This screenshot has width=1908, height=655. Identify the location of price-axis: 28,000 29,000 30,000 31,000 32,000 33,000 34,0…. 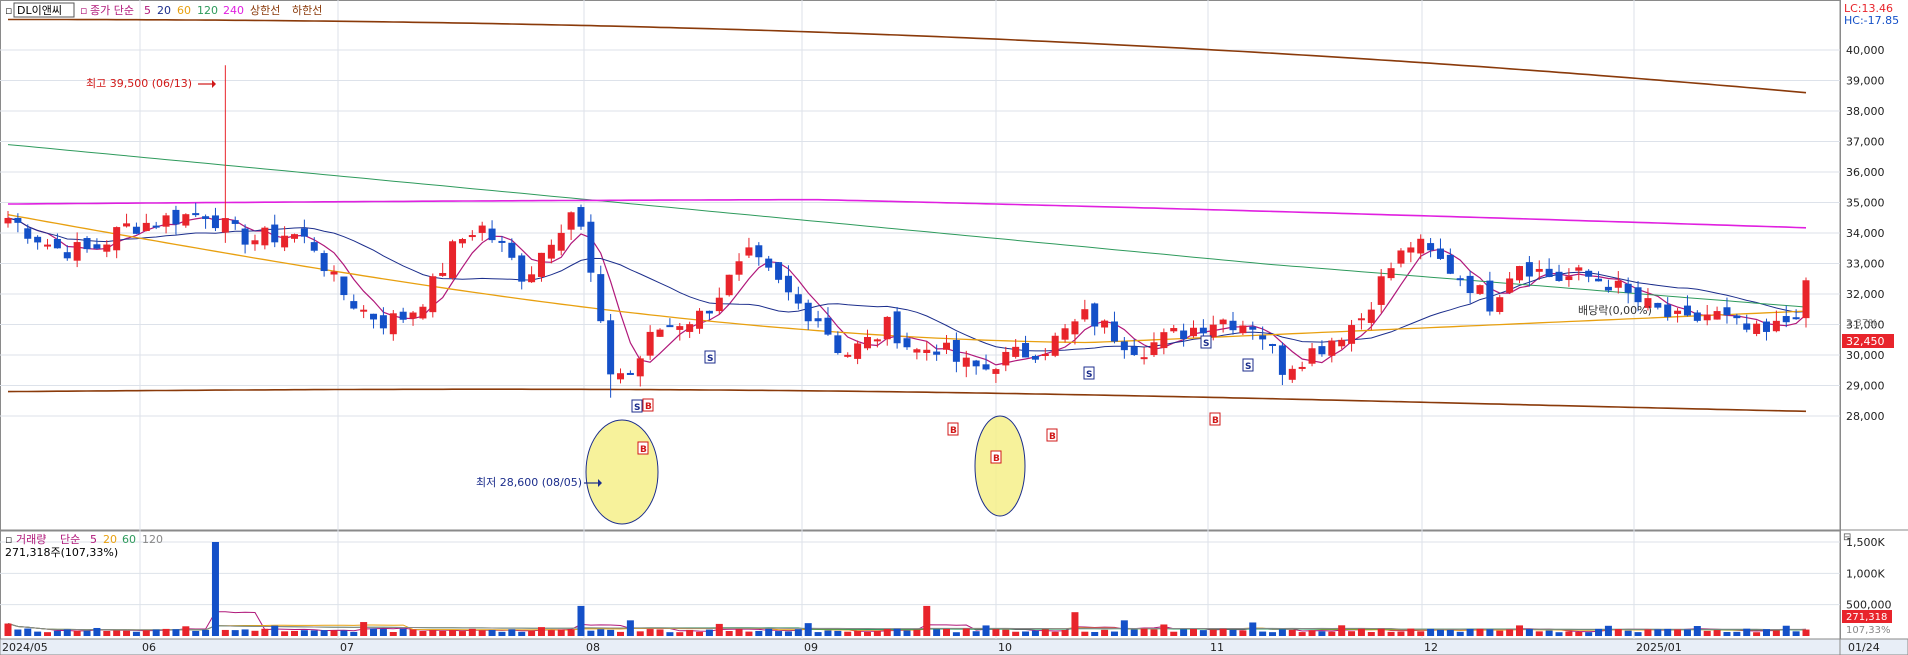
(1865, 233).